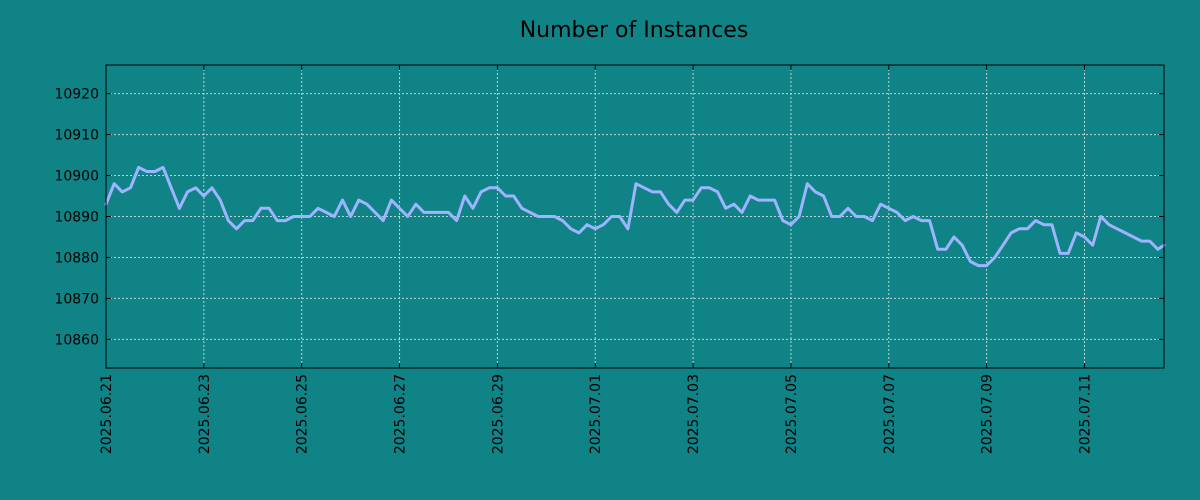 This screenshot has width=1200, height=500. What do you see at coordinates (1085, 414) in the screenshot?
I see `x-tick-label: 2025.07.11` at bounding box center [1085, 414].